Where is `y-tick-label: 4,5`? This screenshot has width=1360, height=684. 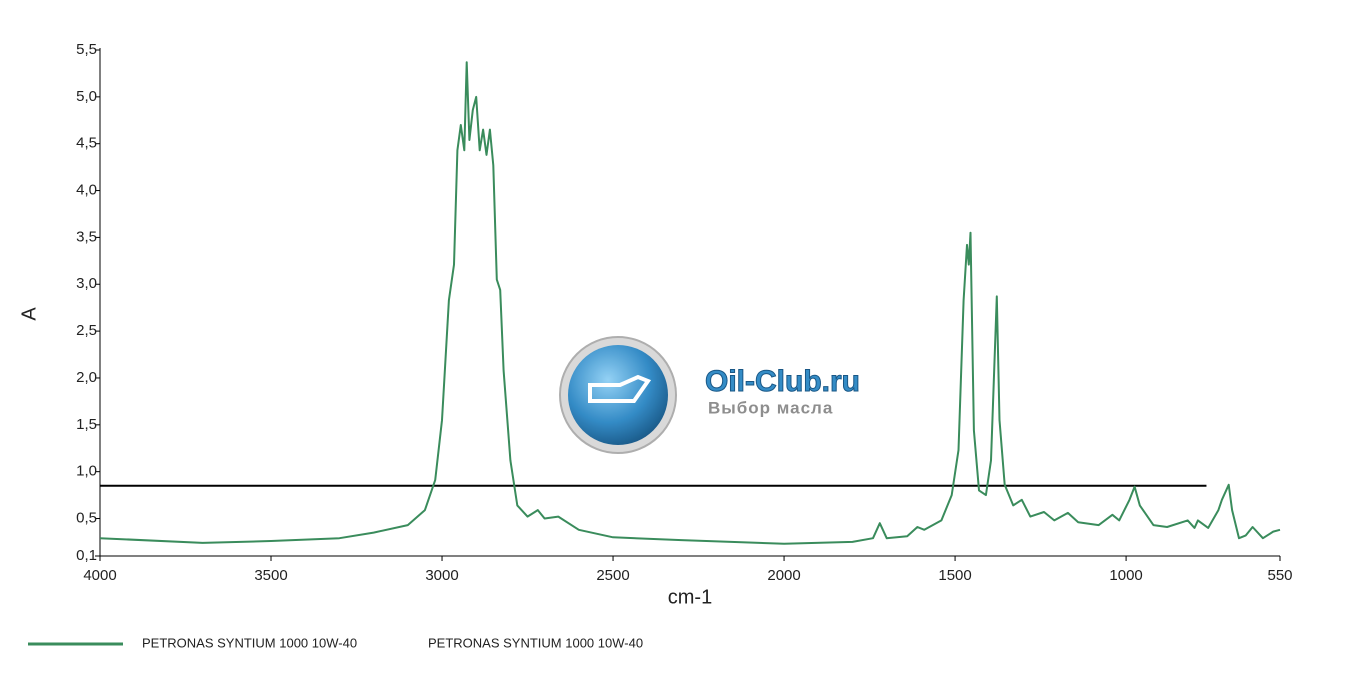 y-tick-label: 4,5 is located at coordinates (86, 143).